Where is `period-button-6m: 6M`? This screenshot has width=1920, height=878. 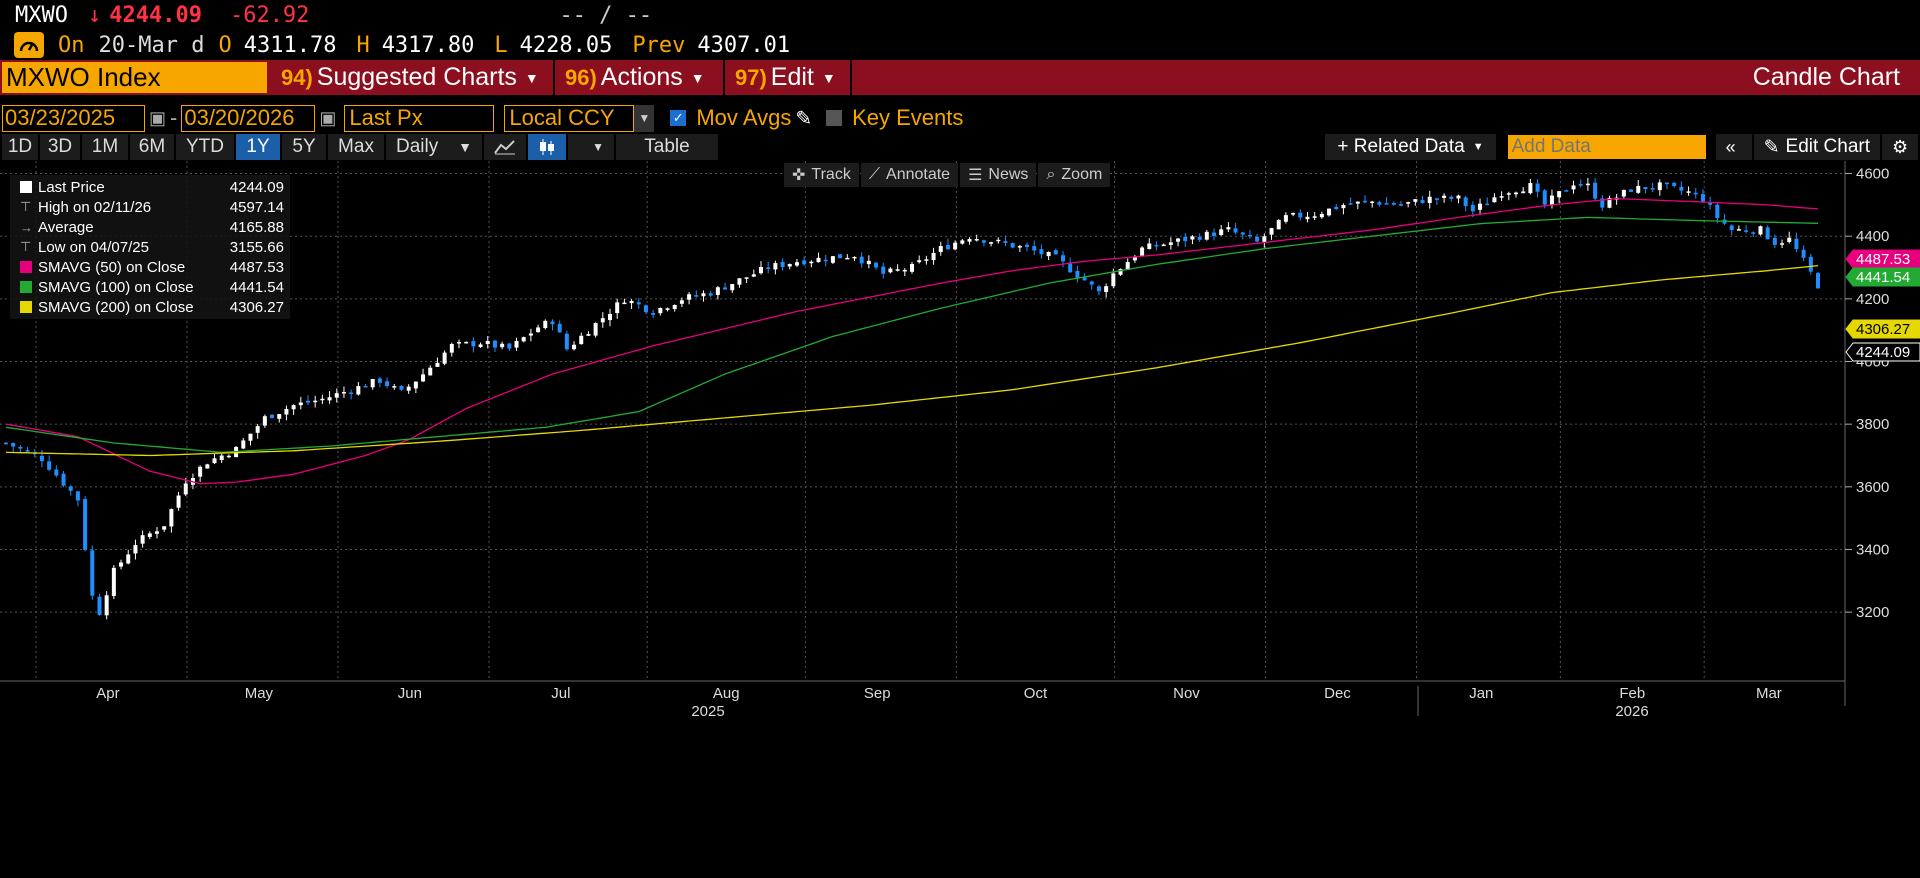
period-button-6m: 6M is located at coordinates (152, 147).